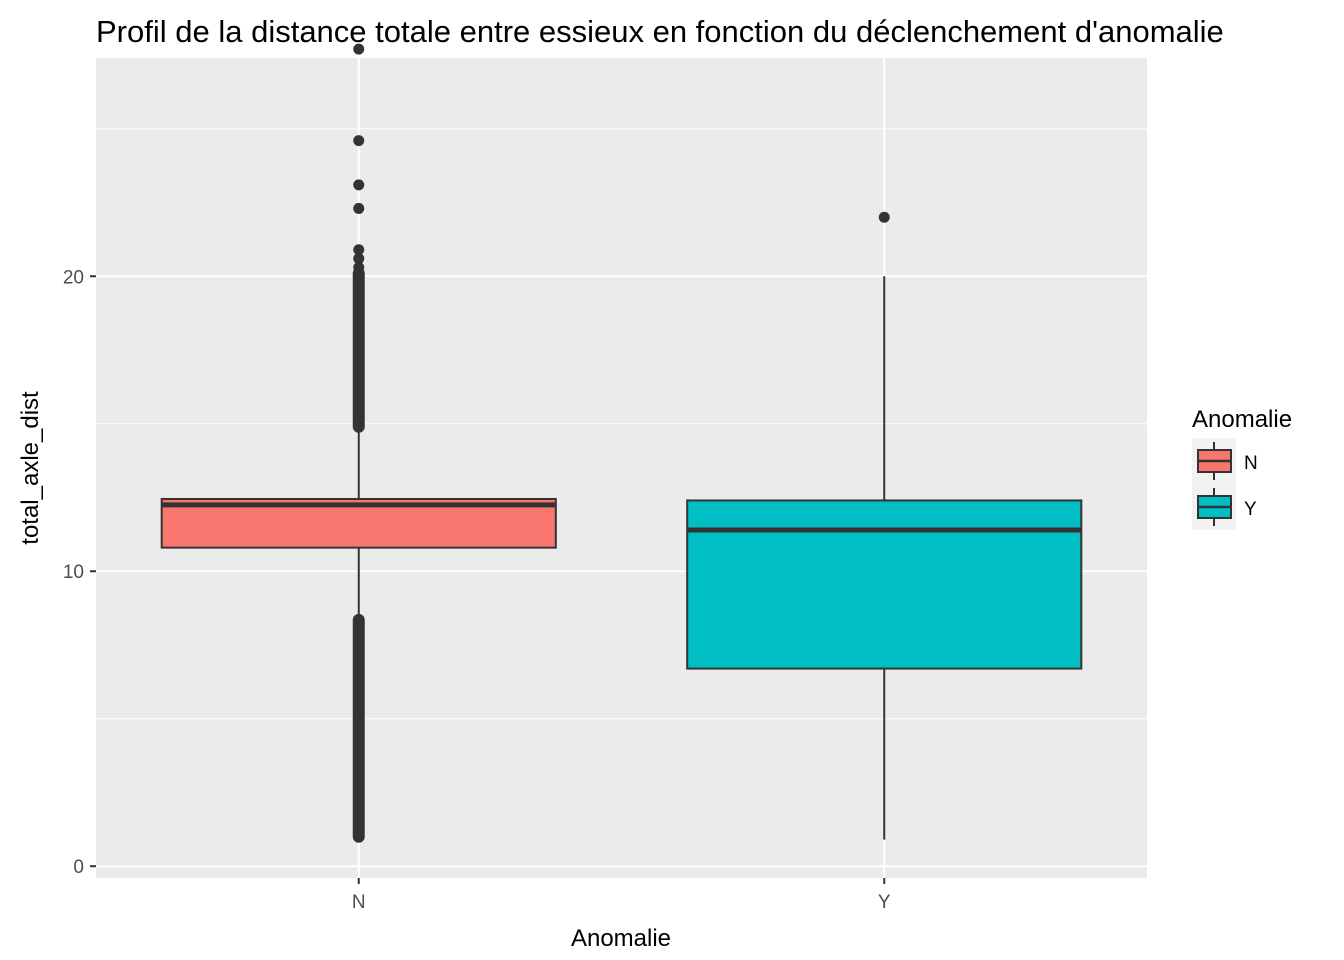 Image resolution: width=1344 pixels, height=960 pixels. Describe the element at coordinates (884, 584) in the screenshot. I see `box-body` at that location.